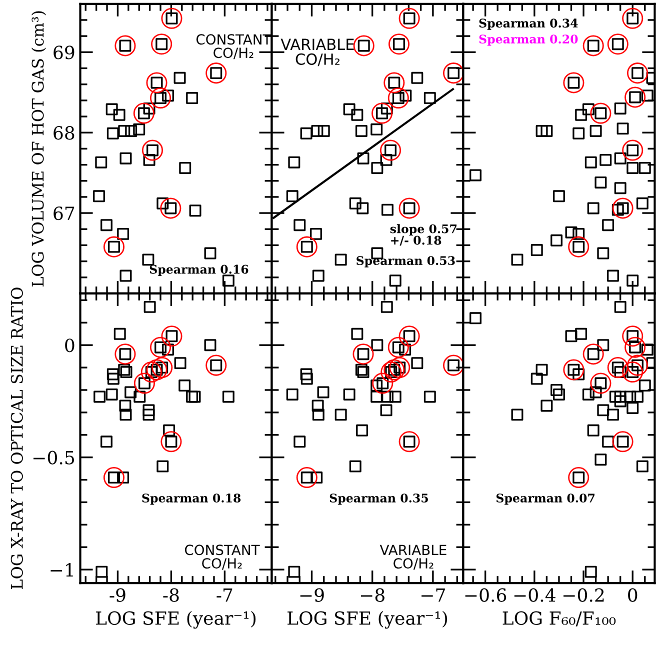 This screenshot has height=650, width=658. I want to click on annotation: slope 0.57 +/- 0.18, so click(423, 235).